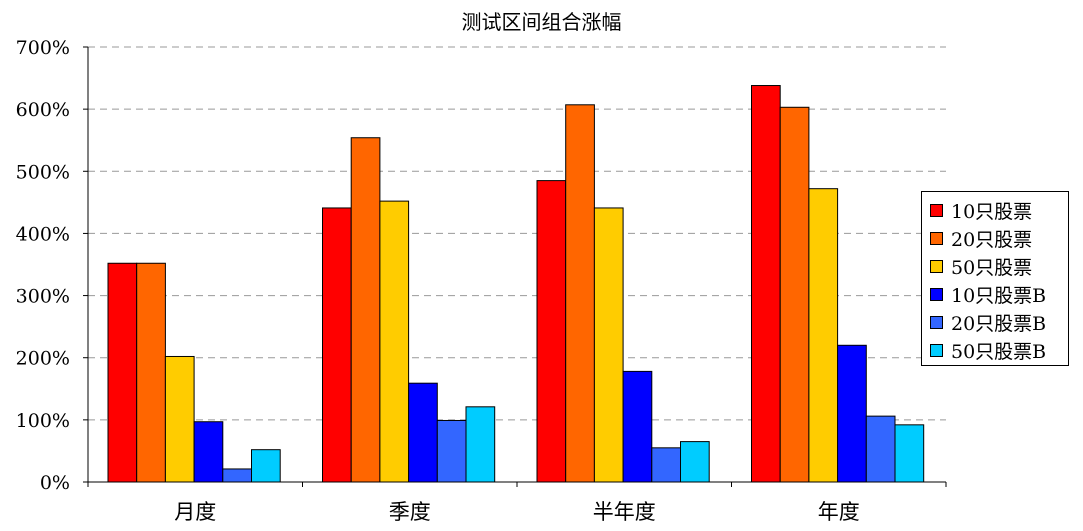 The width and height of the screenshot is (1083, 531). Describe the element at coordinates (541, 22) in the screenshot. I see `chart-title: 测试区间组合涨幅` at that location.